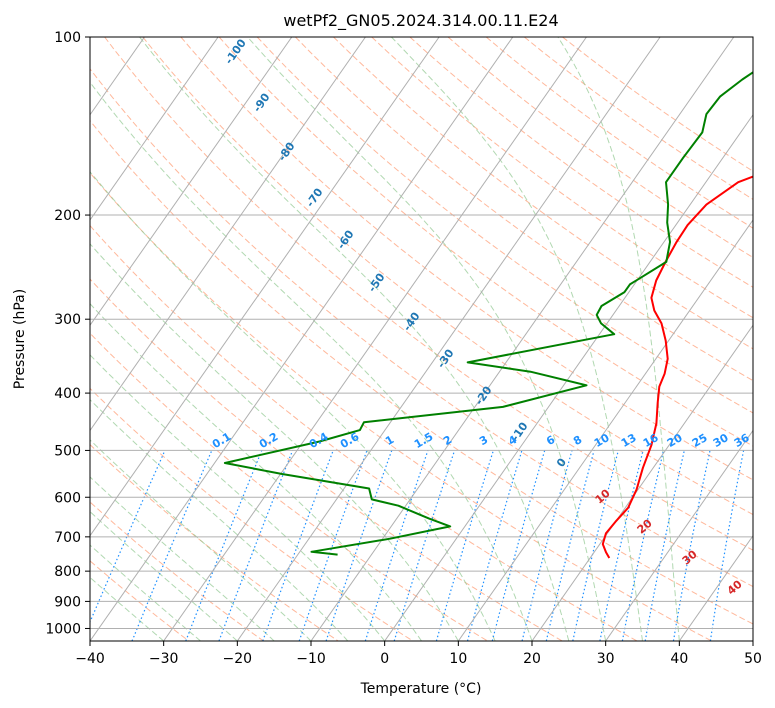 The image size is (775, 708). I want to click on x-axis-label: Temperature (°C), so click(421, 689).